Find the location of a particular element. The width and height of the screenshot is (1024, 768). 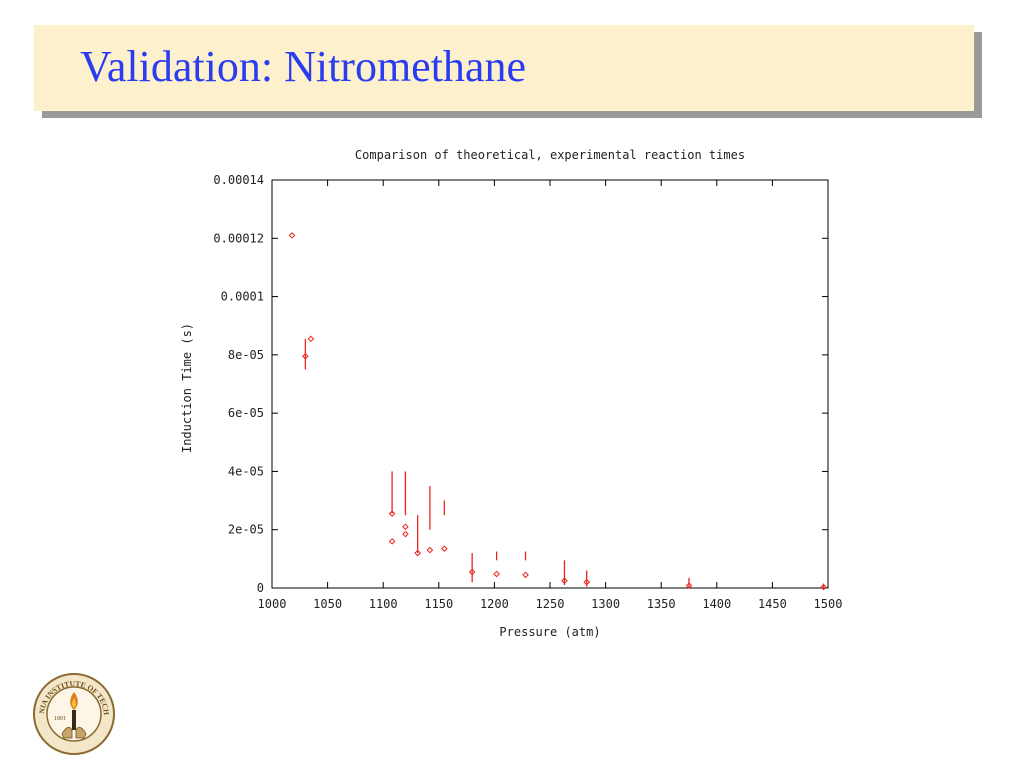

x-tick-label: 1050 is located at coordinates (327, 604).